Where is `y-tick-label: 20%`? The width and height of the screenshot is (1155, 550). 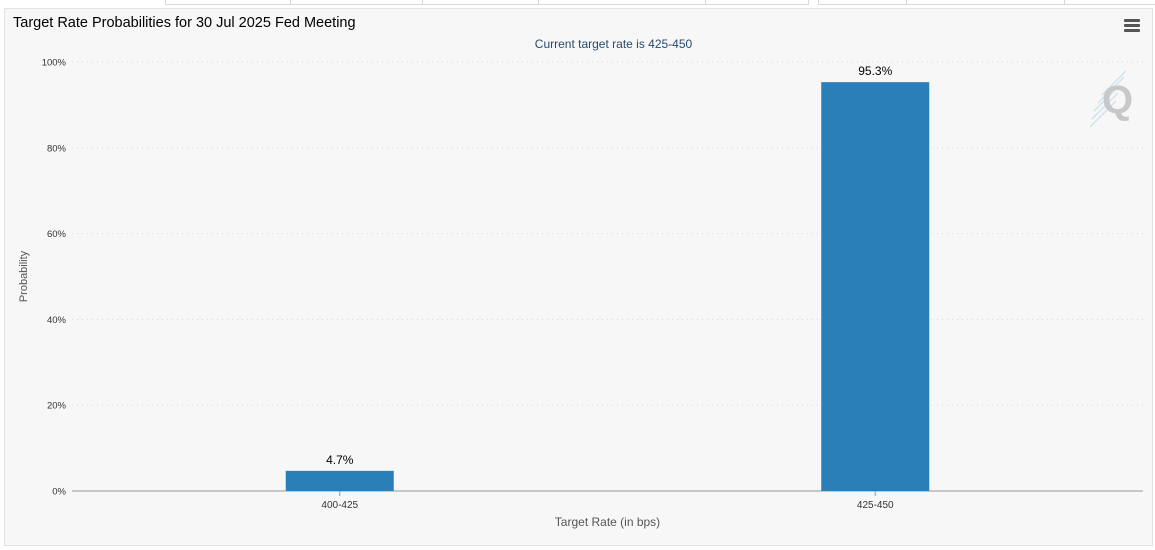 y-tick-label: 20% is located at coordinates (57, 406).